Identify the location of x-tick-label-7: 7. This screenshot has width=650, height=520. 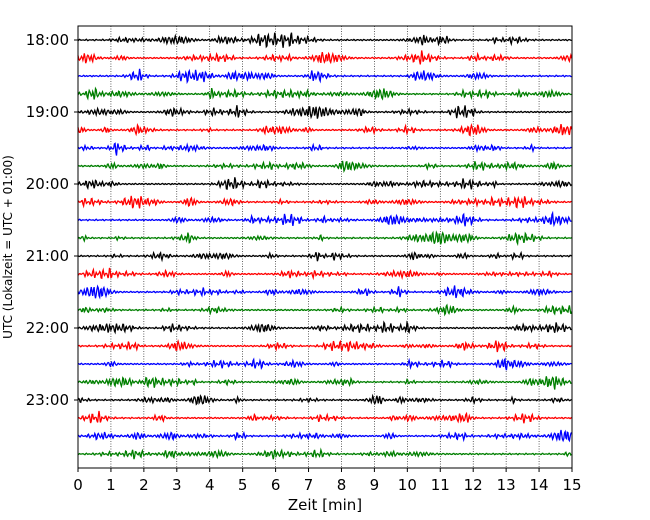
(309, 485).